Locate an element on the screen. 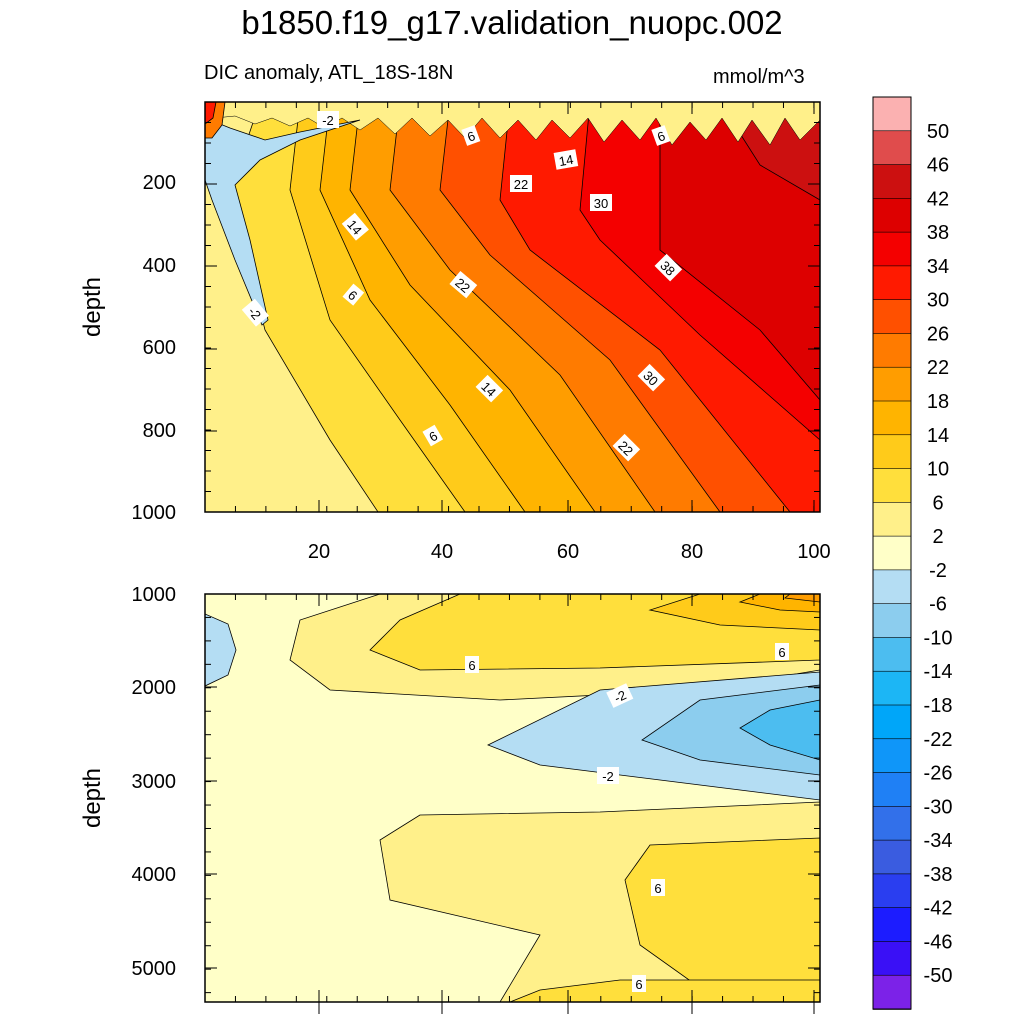 Image resolution: width=1024 pixels, height=1024 pixels. lower-ylabel: depth is located at coordinates (92, 798).